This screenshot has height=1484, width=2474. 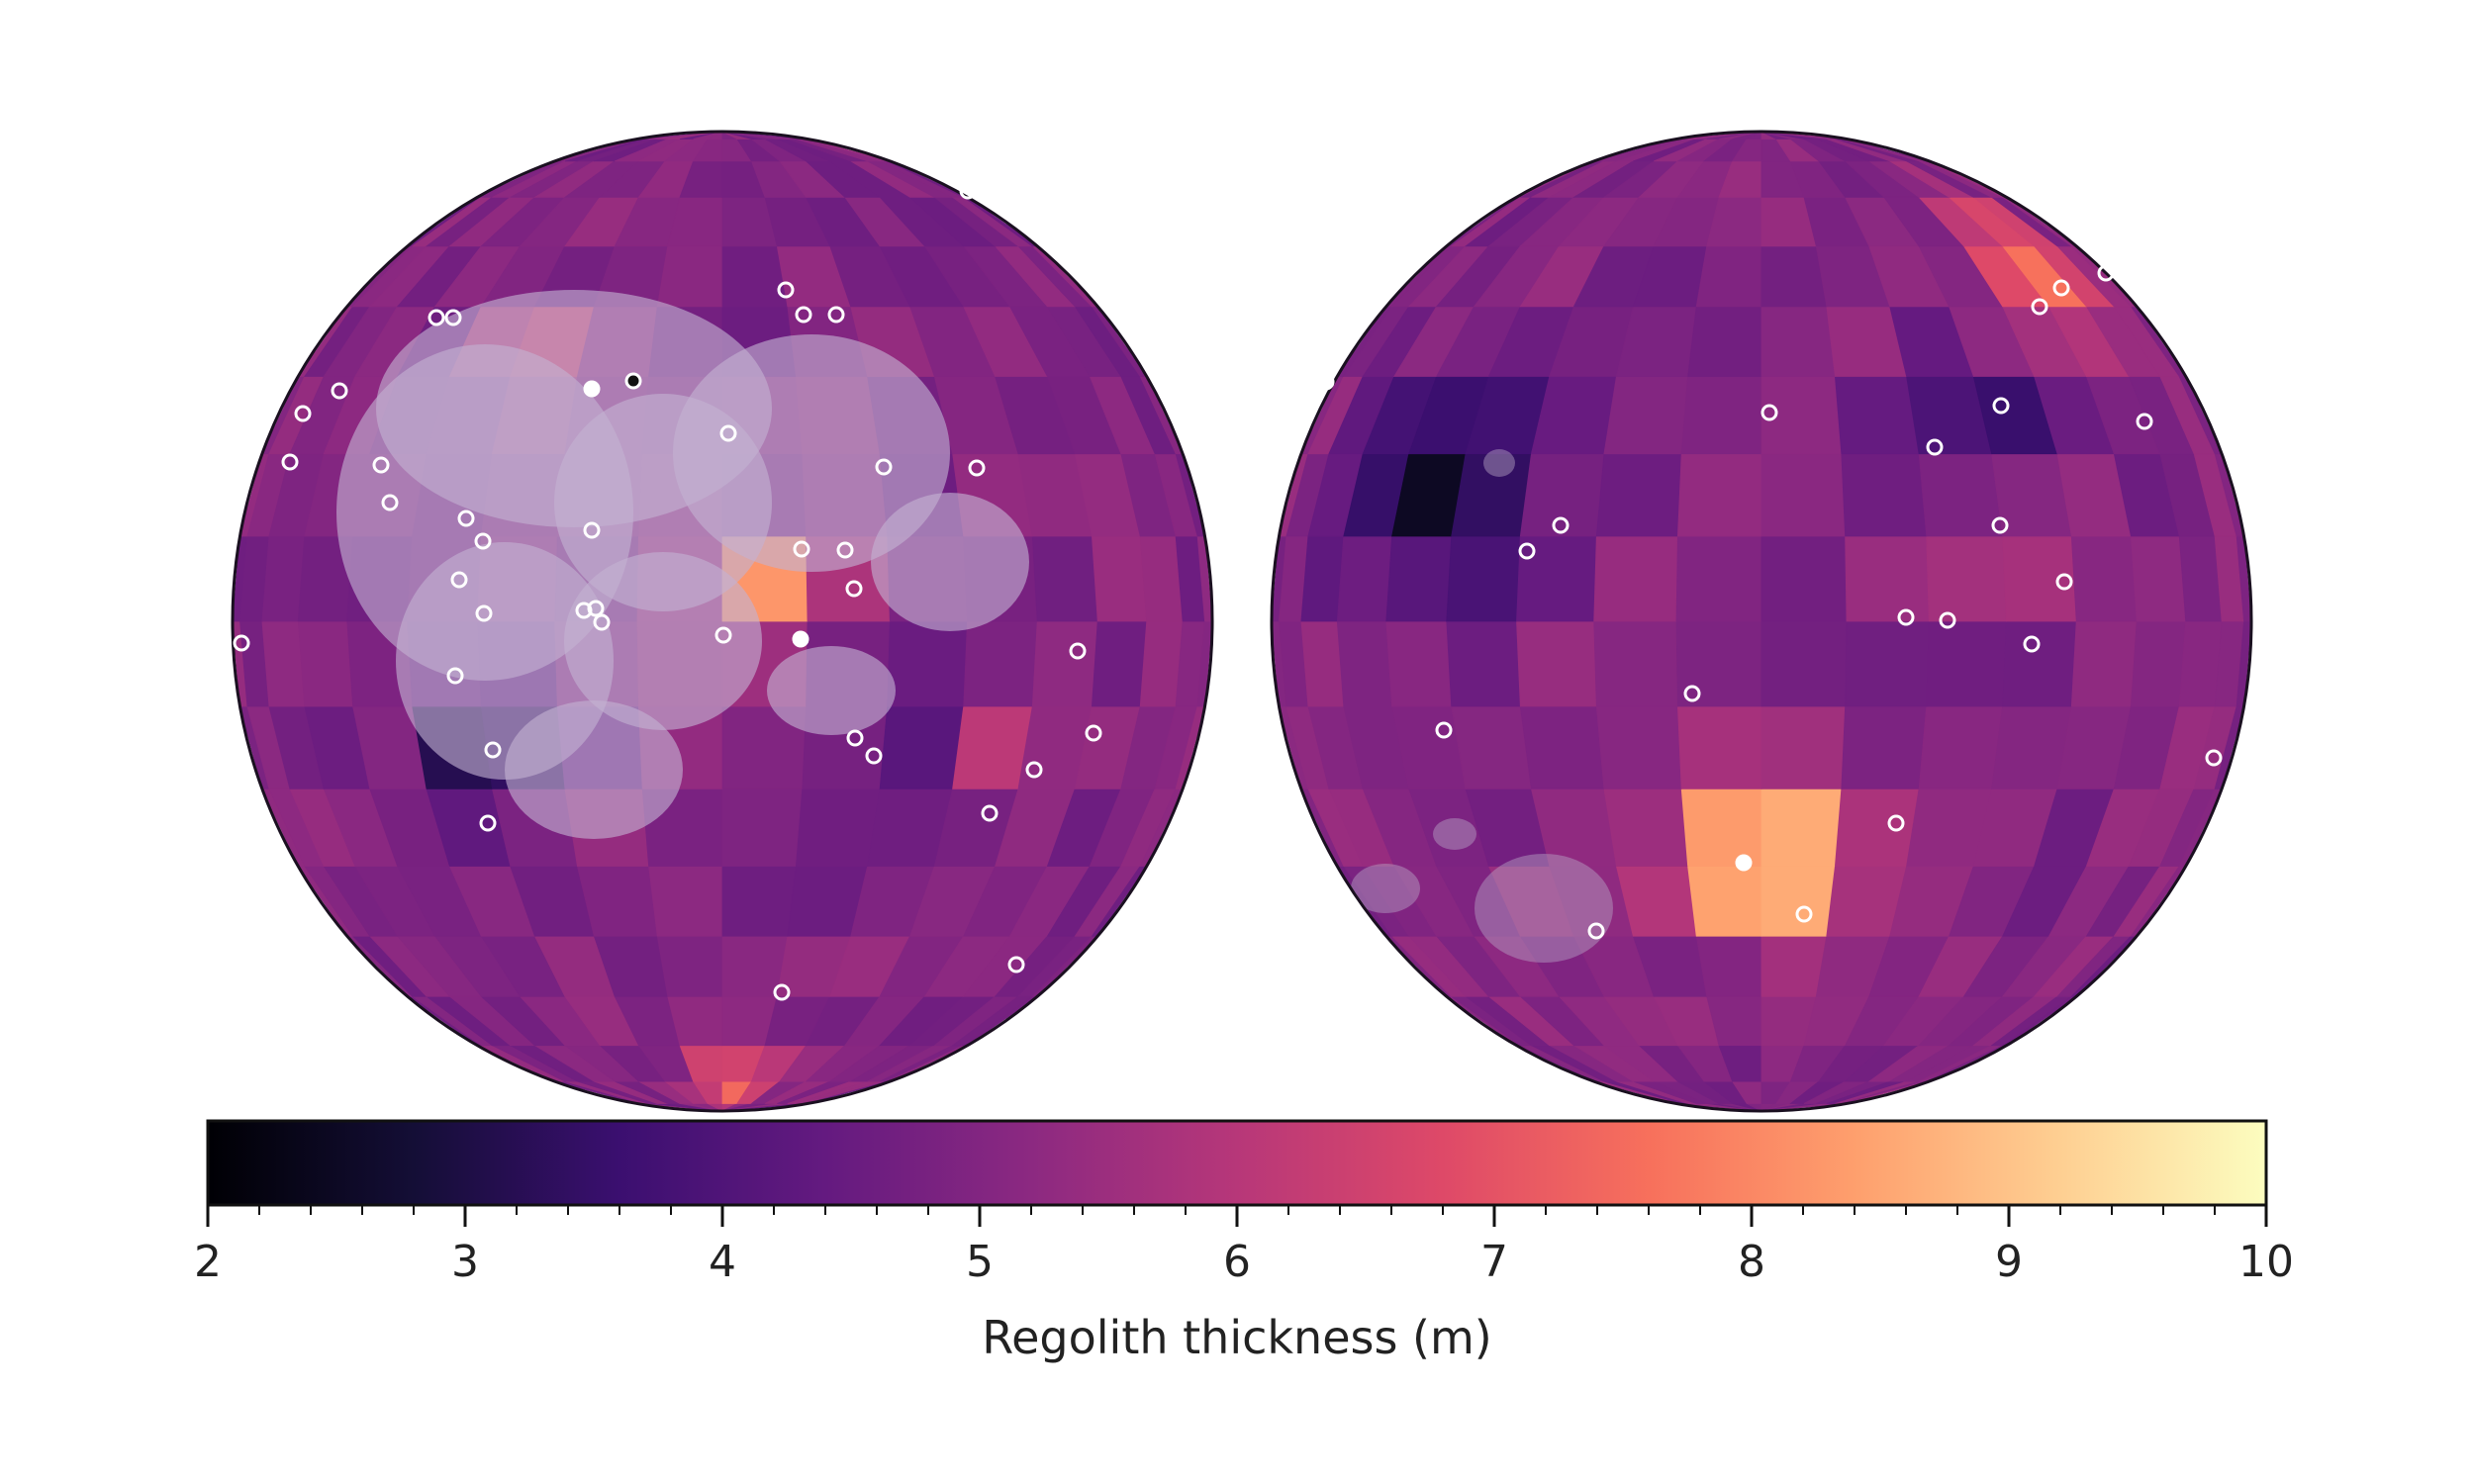 I want to click on colorbar-label: Regolith thickness (m), so click(x=1237, y=1337).